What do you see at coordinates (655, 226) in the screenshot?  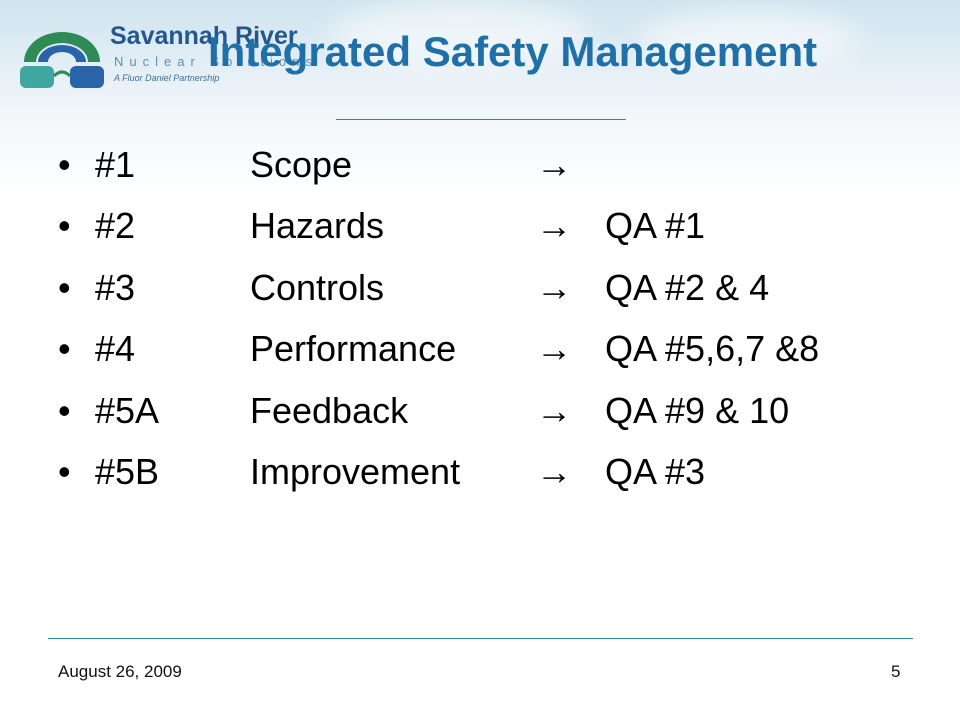 I see `qa-reference: QA #1` at bounding box center [655, 226].